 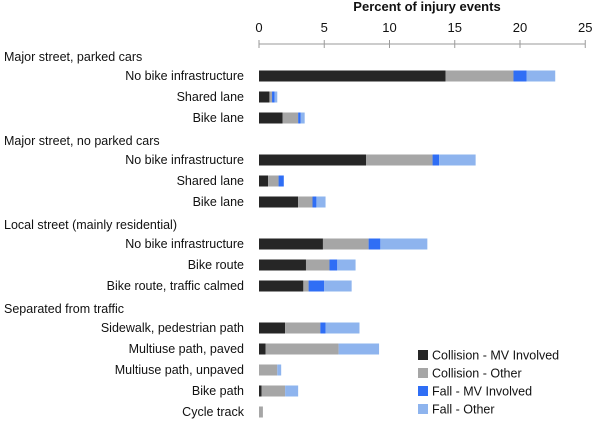 What do you see at coordinates (258, 27) in the screenshot?
I see `x-tick-label: 0` at bounding box center [258, 27].